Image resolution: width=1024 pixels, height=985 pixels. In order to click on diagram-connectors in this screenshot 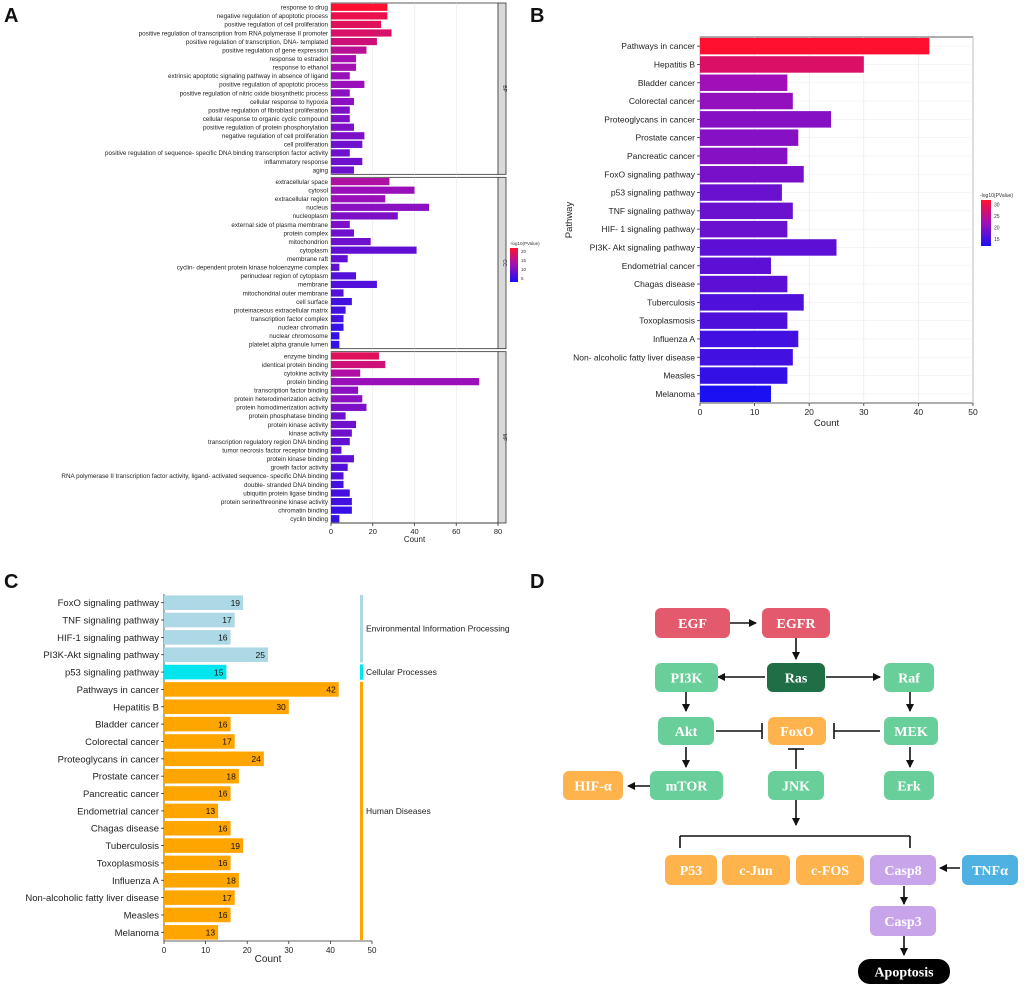, I will do `click(793, 787)`.